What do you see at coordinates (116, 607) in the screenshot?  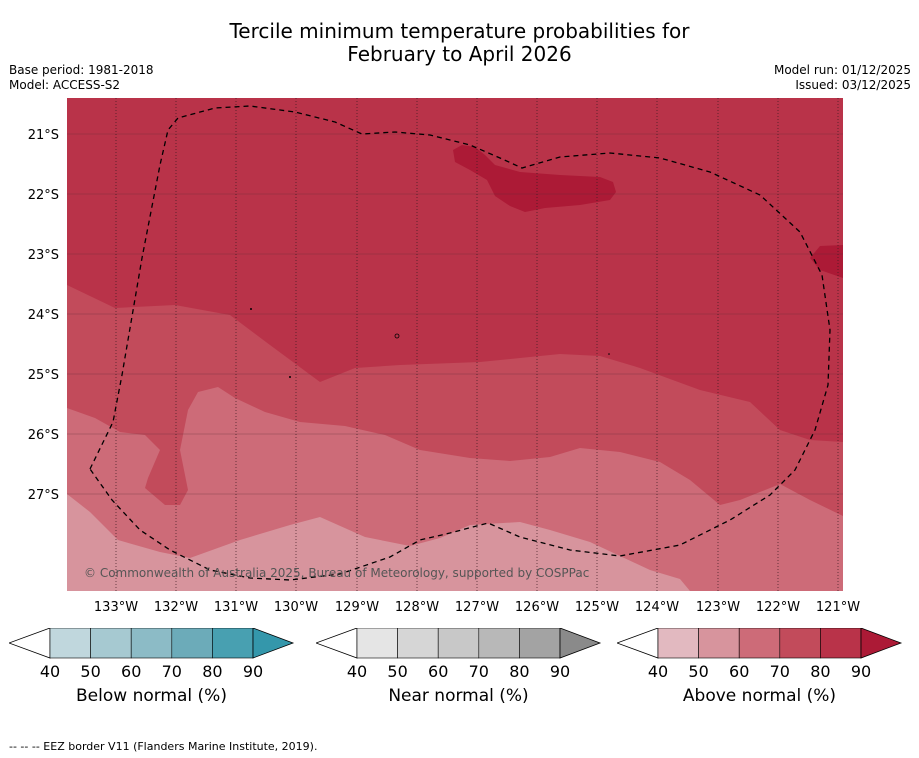 I see `lon-label: 133°W` at bounding box center [116, 607].